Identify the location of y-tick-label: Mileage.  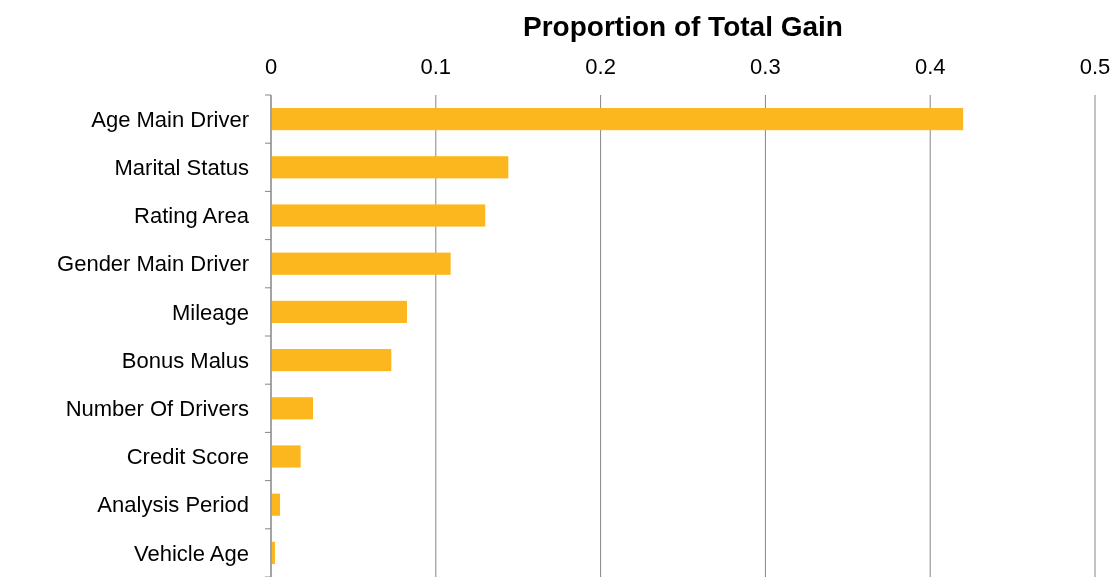
(210, 312).